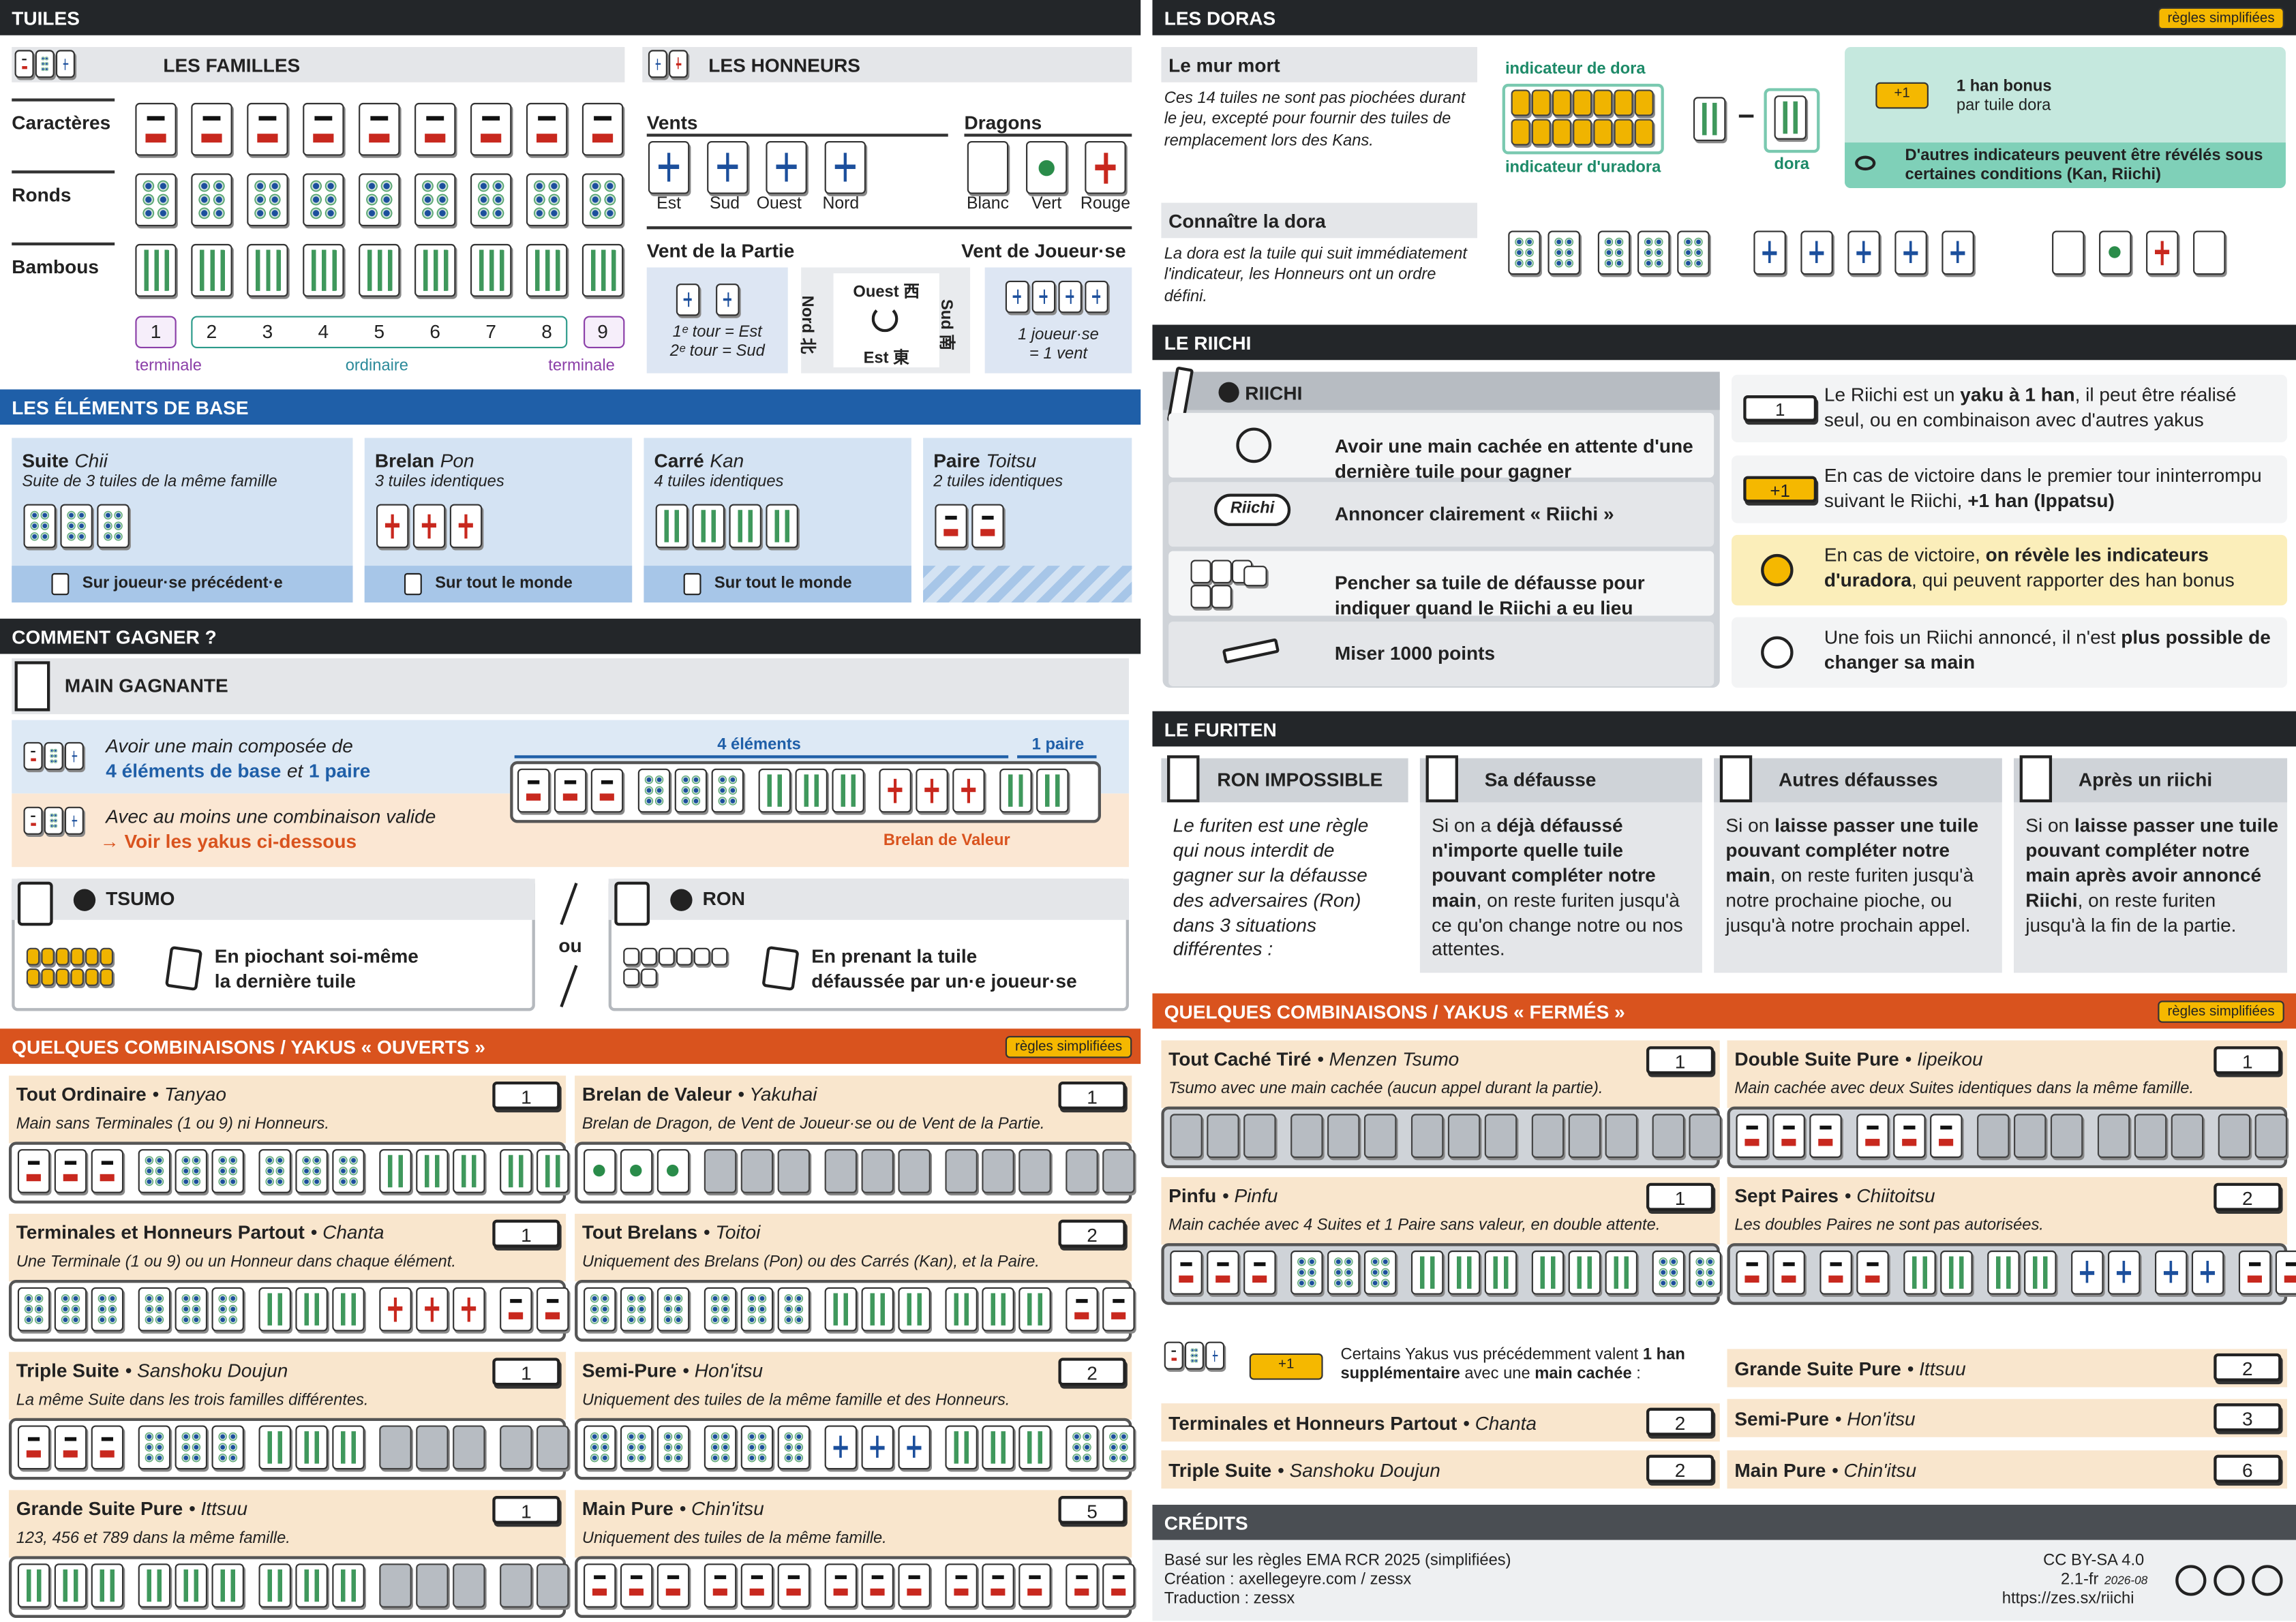  What do you see at coordinates (719, 482) in the screenshot?
I see `element-desc: 4 tuiles identiques` at bounding box center [719, 482].